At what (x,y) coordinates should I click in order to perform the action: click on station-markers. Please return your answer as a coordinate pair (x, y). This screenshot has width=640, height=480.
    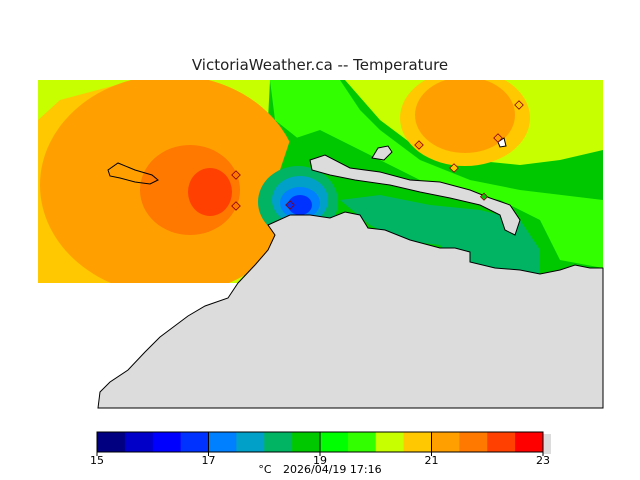
    Looking at the image, I should click on (377, 155).